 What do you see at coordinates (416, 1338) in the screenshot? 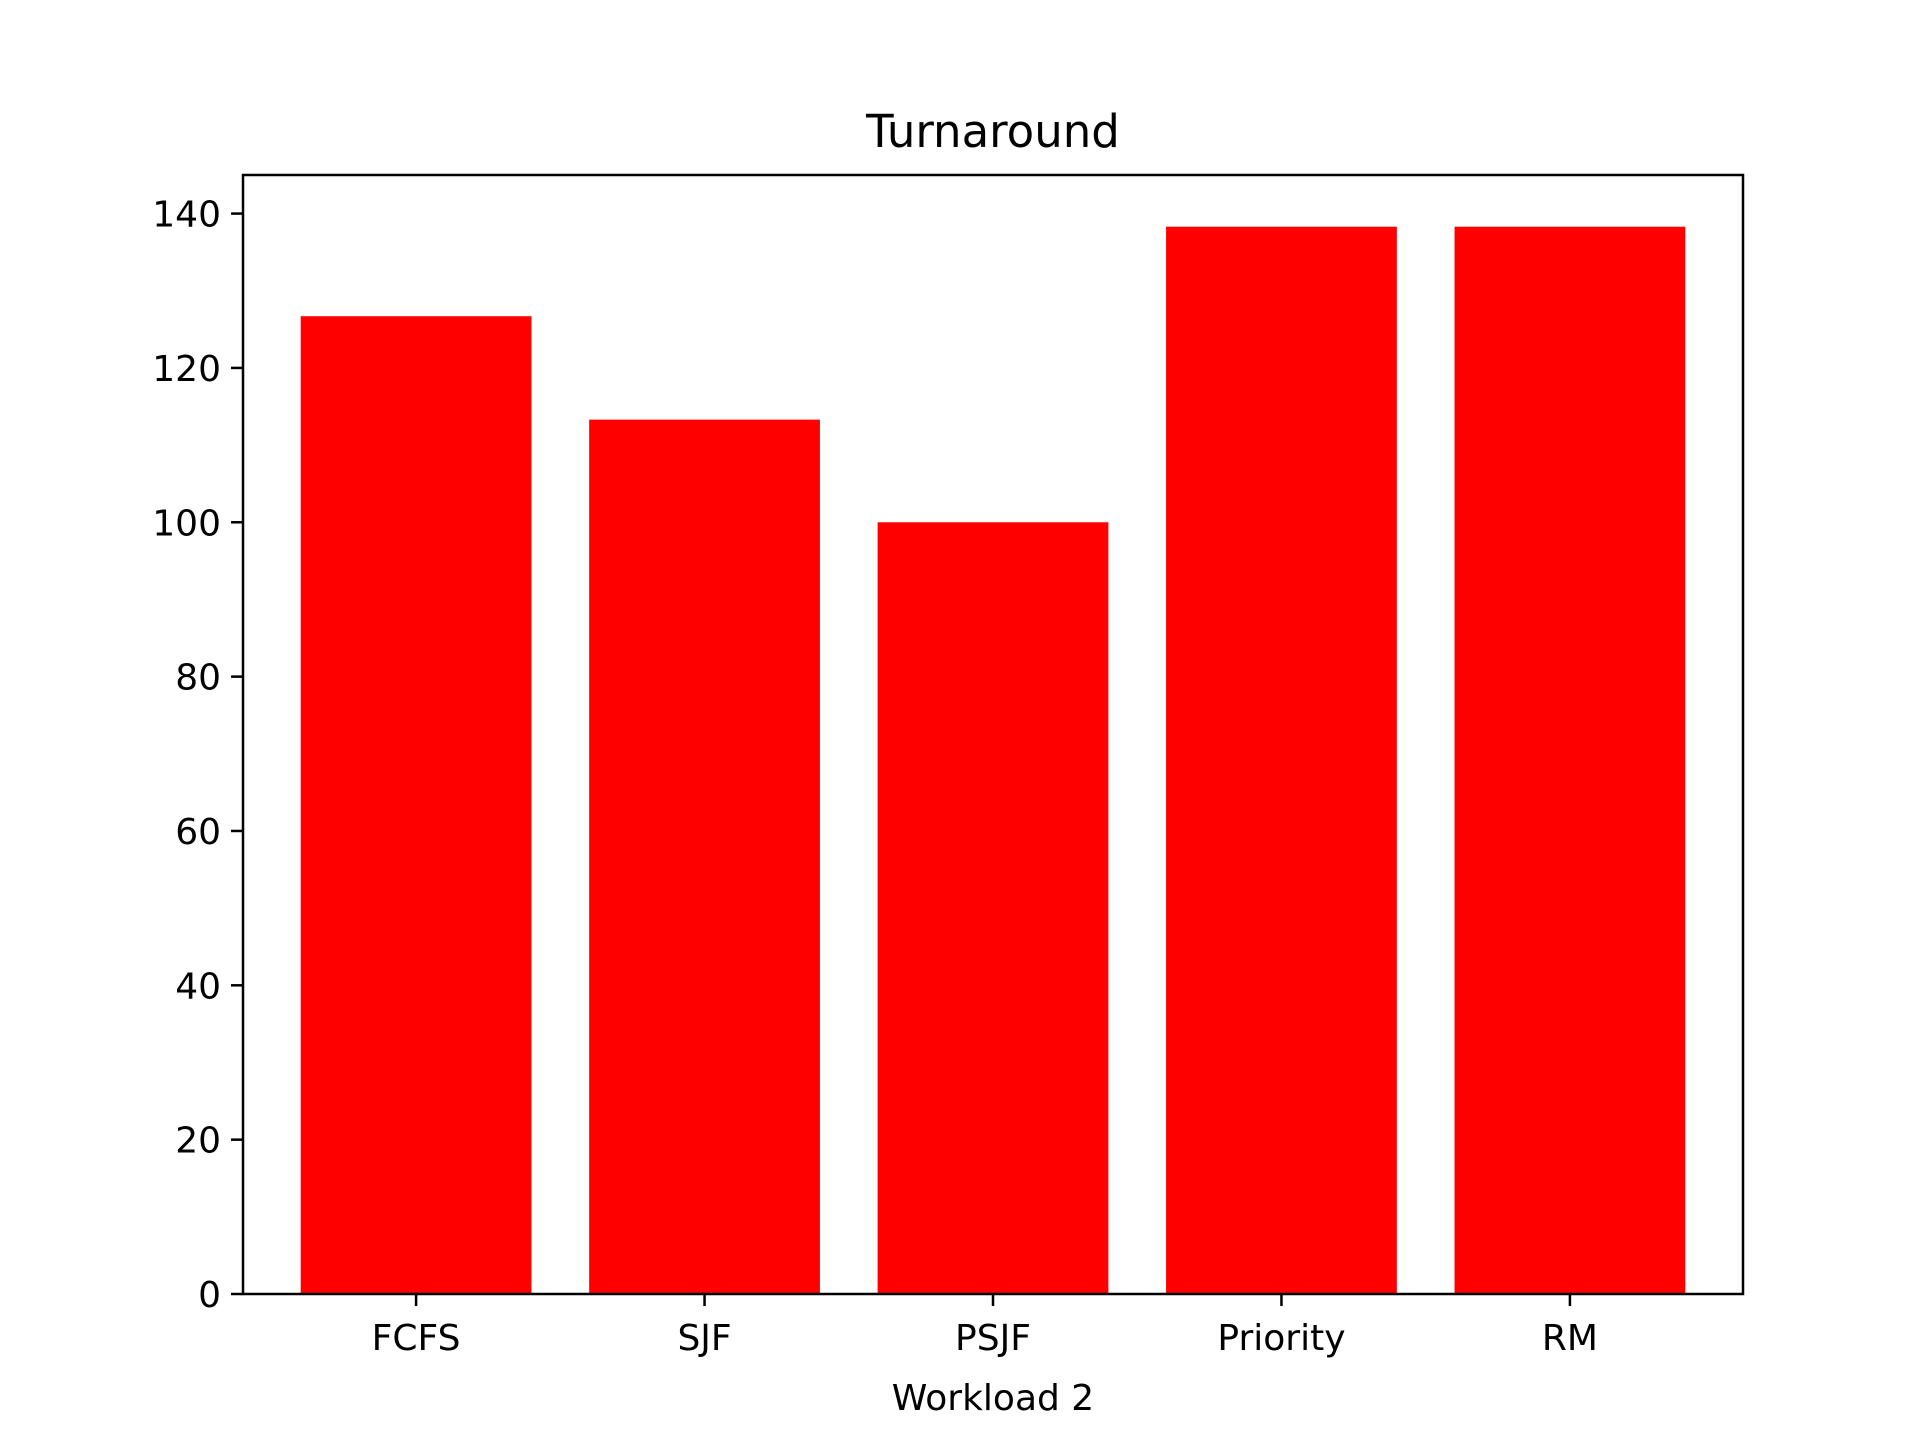
I see `x-tick-label-fcfs: FCFS` at bounding box center [416, 1338].